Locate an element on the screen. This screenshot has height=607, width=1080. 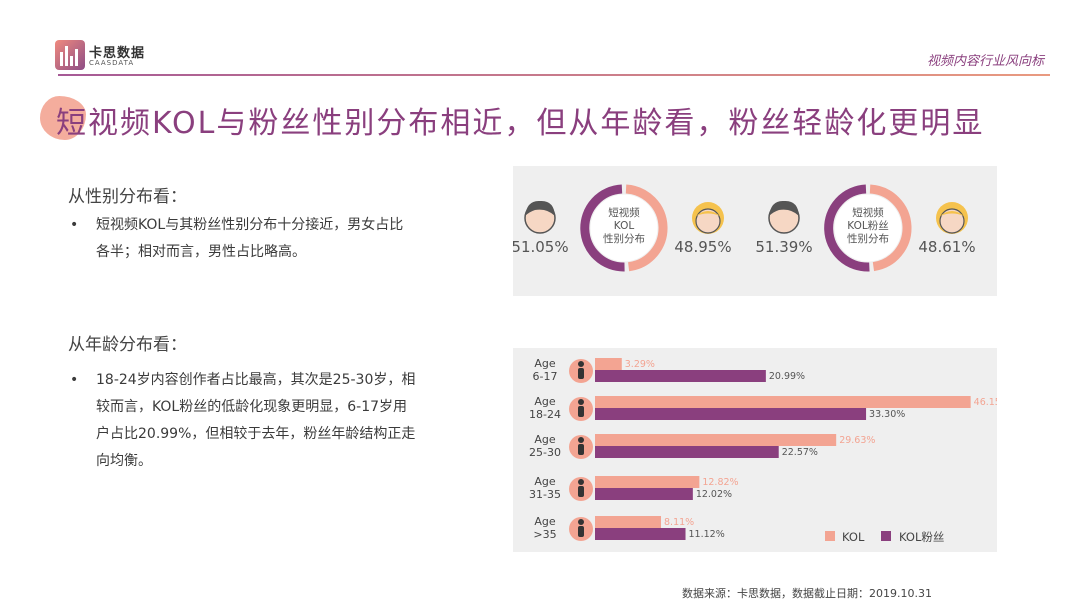
gender-section-heading: 从性别分布看： is located at coordinates (127, 197).